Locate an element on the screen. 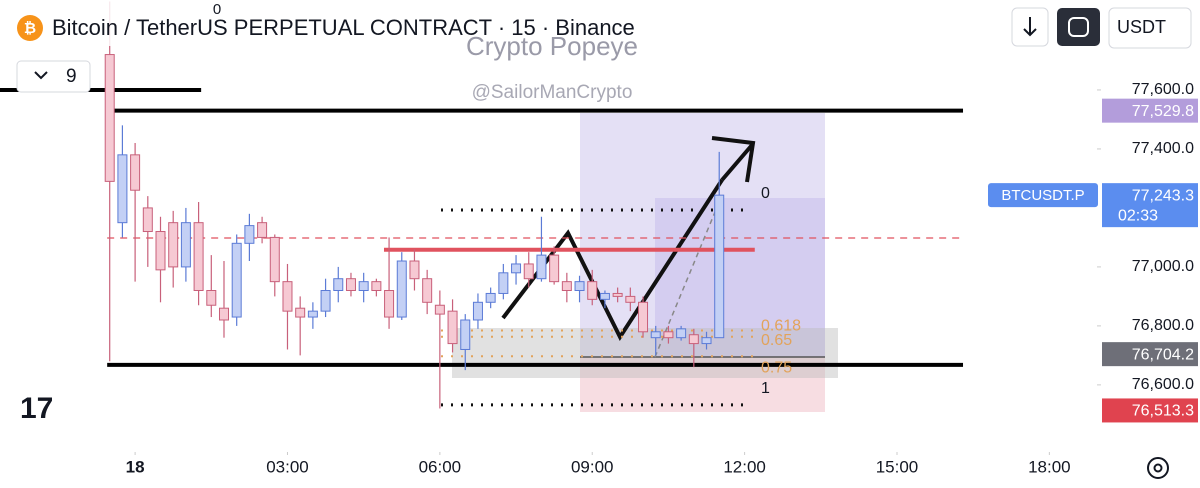 This screenshot has width=1200, height=488. coin-icon is located at coordinates (30, 28).